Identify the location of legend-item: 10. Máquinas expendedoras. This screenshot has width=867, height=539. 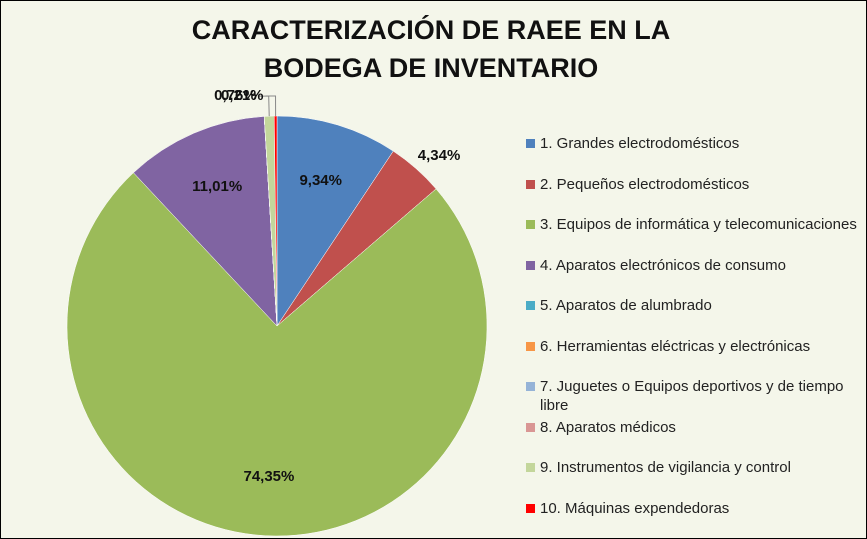
(695, 508).